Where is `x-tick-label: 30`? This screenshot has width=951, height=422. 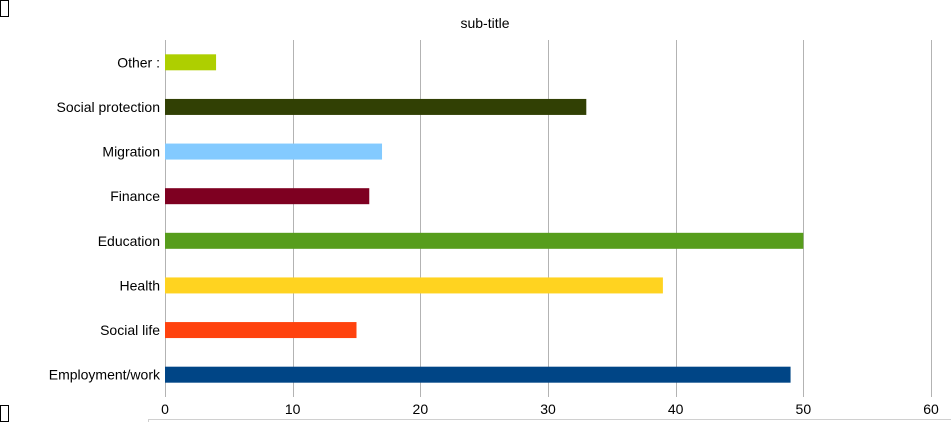
x-tick-label: 30 is located at coordinates (548, 409).